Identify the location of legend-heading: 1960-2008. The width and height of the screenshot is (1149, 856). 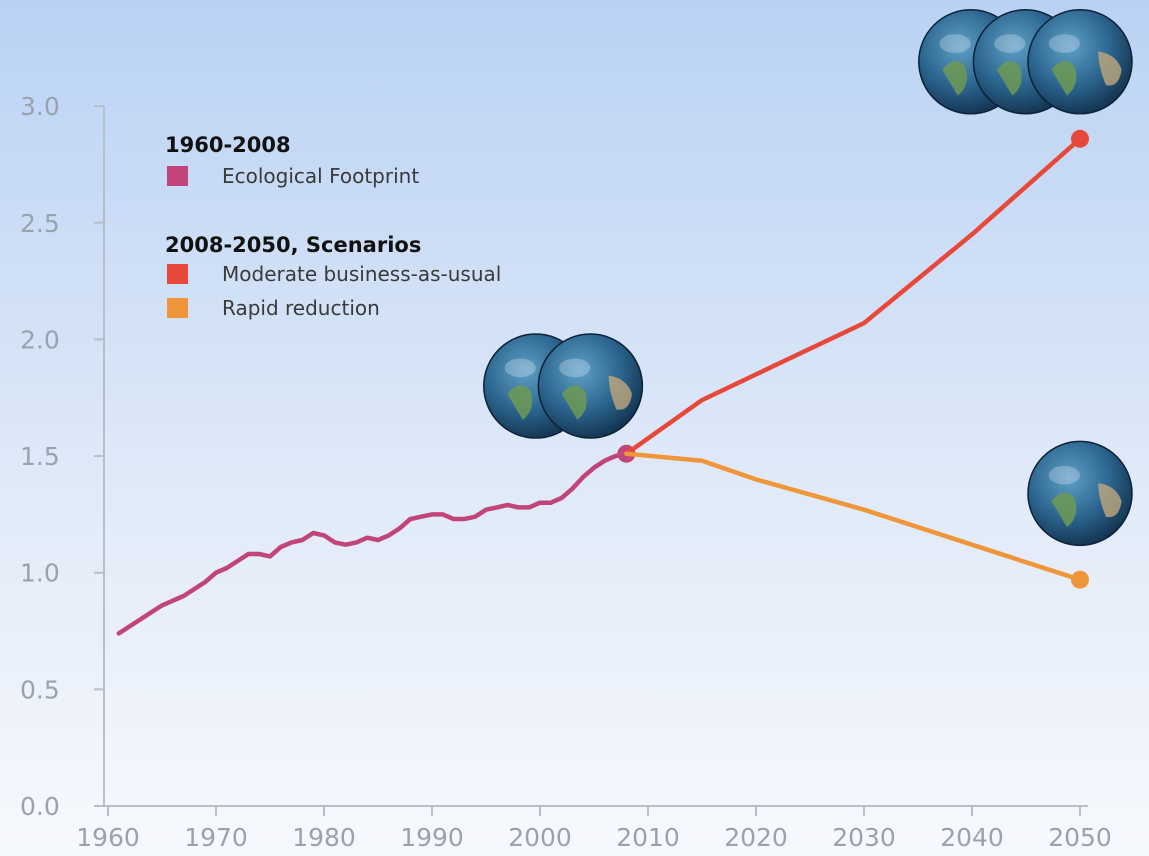
(228, 145).